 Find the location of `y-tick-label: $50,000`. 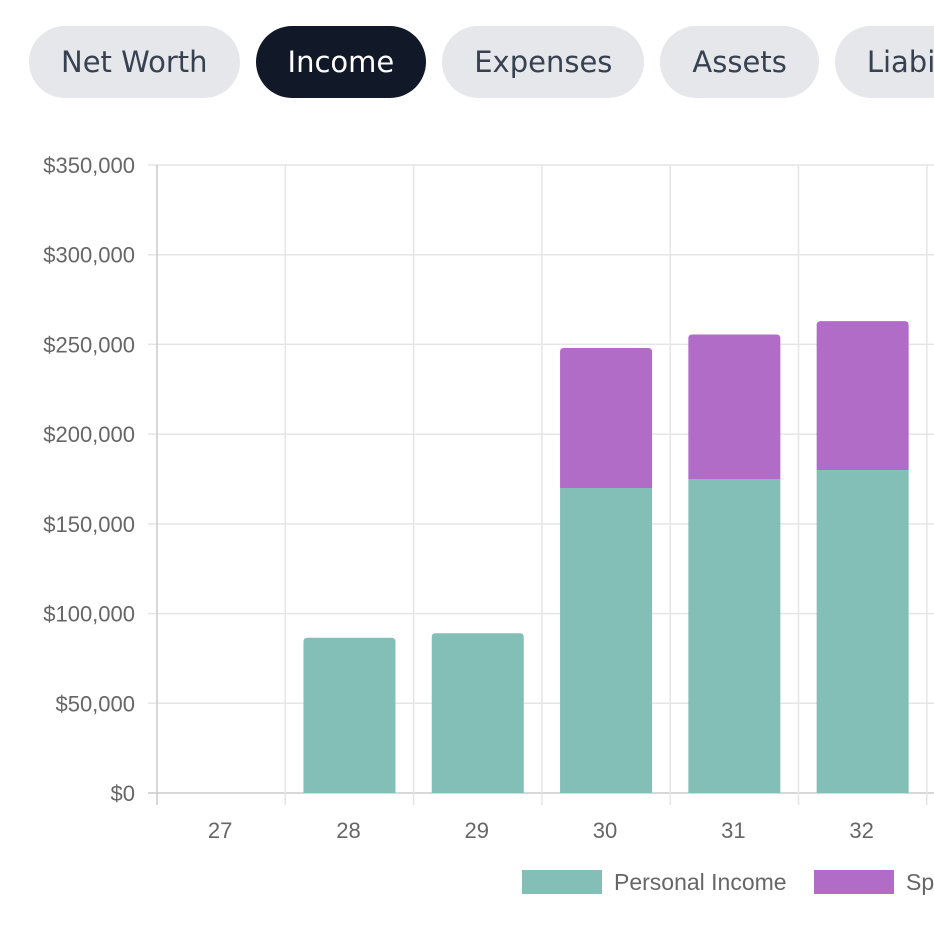

y-tick-label: $50,000 is located at coordinates (95, 703).